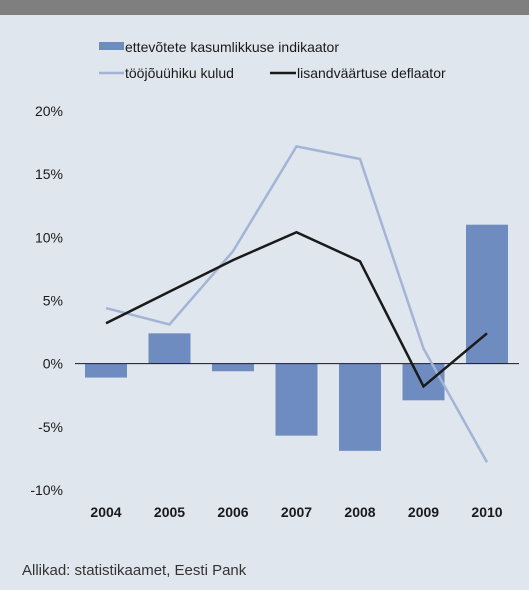 The height and width of the screenshot is (590, 529). What do you see at coordinates (169, 348) in the screenshot?
I see `bar-2005` at bounding box center [169, 348].